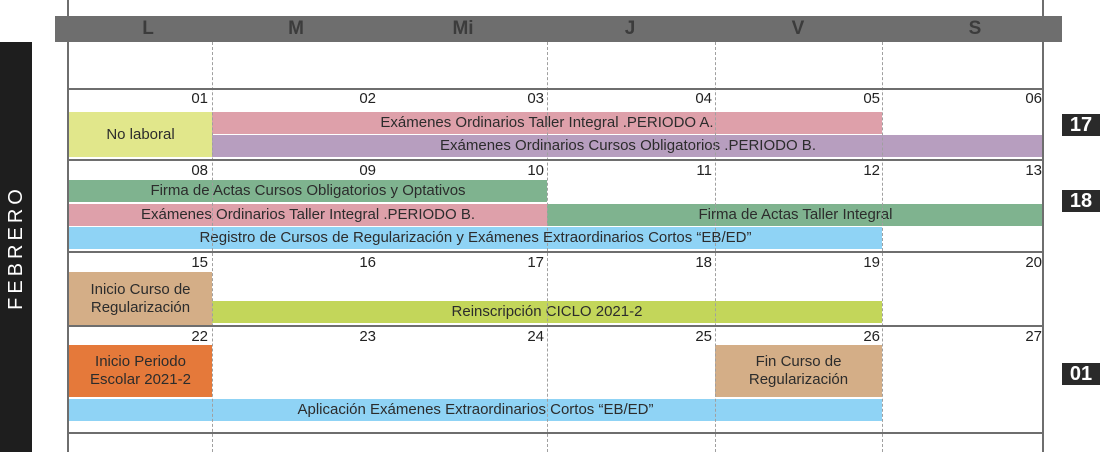 The width and height of the screenshot is (1100, 452). I want to click on week-number-badge: 18, so click(1081, 201).